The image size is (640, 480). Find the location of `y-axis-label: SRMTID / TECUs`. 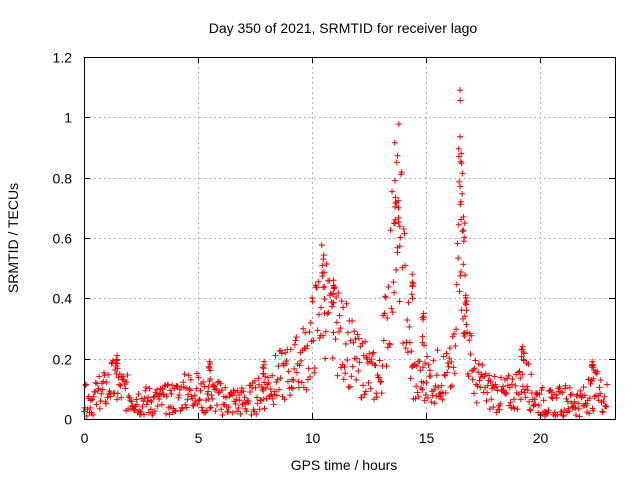

y-axis-label: SRMTID / TECUs is located at coordinates (13, 238).